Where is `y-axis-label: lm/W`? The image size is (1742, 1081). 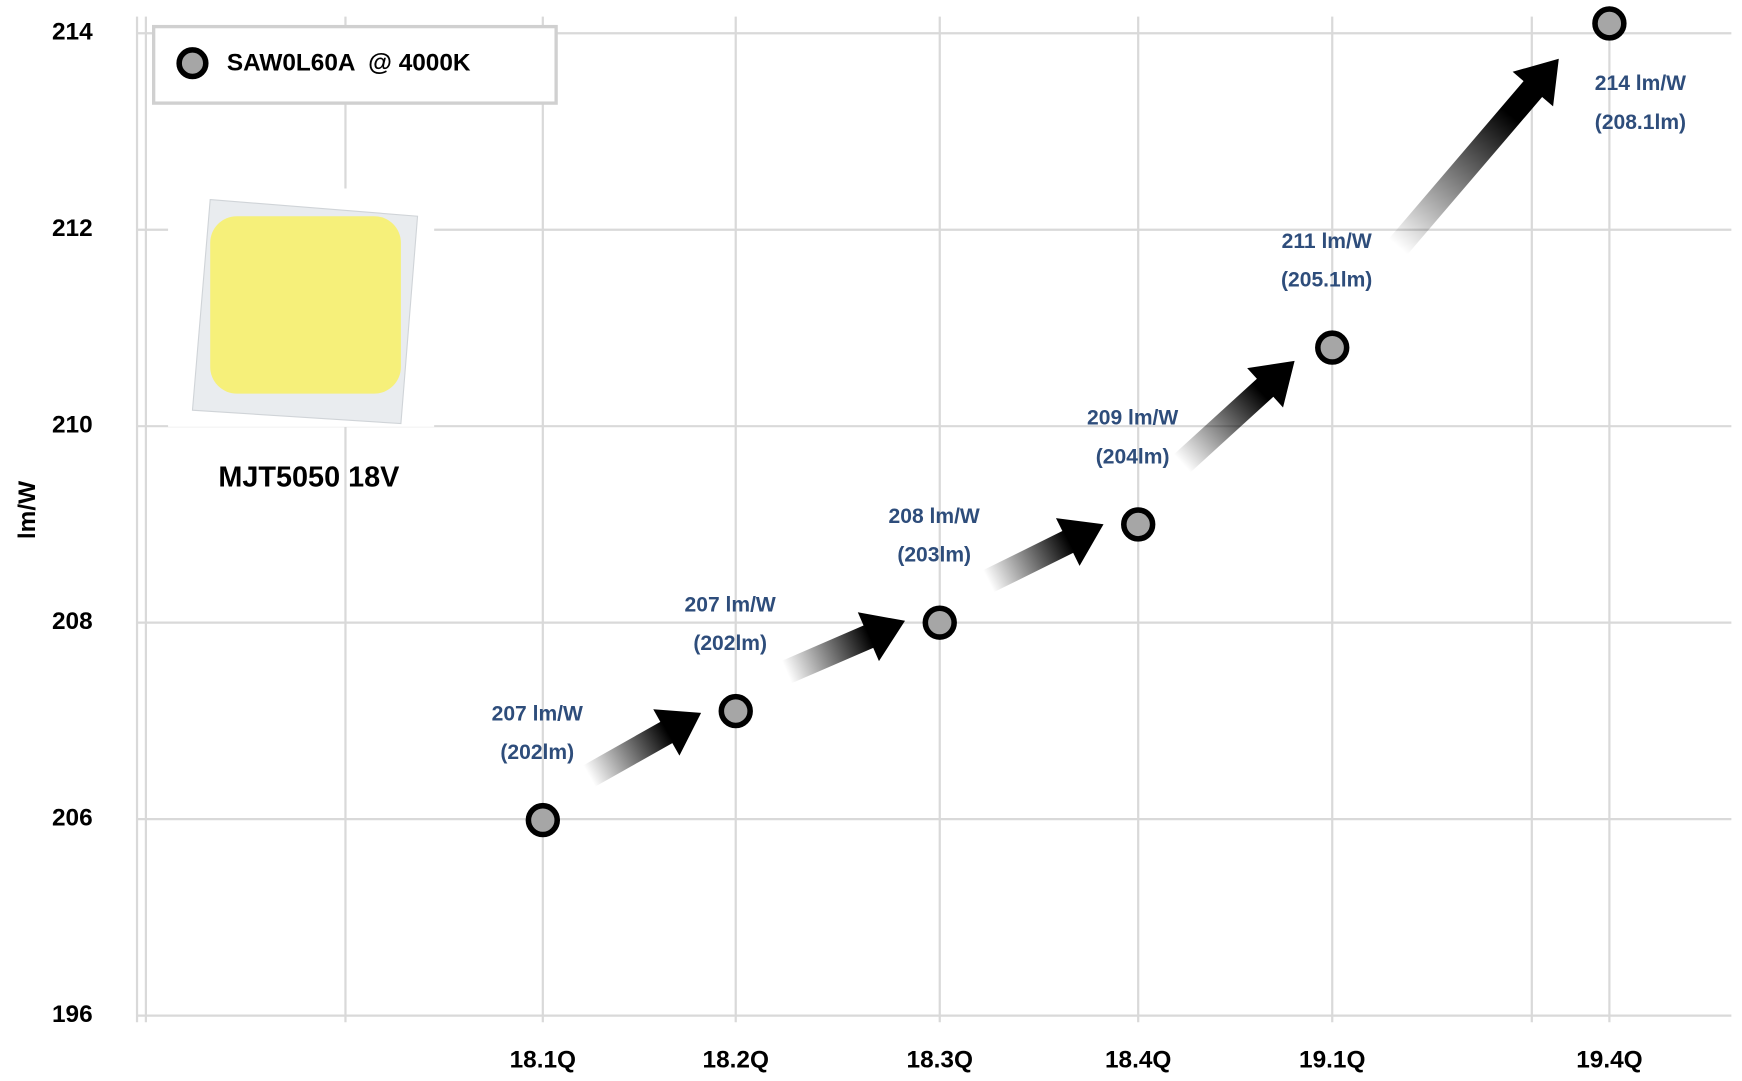
y-axis-label: lm/W is located at coordinates (27, 510).